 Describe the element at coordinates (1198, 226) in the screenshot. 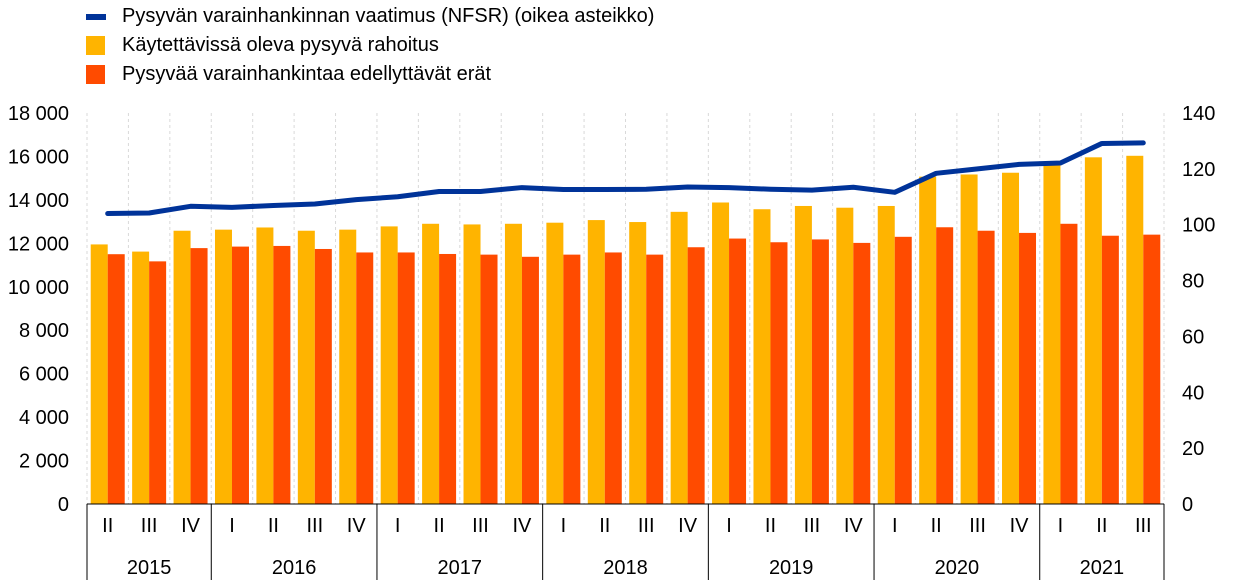

I see `y-right-tick-label: 100` at that location.